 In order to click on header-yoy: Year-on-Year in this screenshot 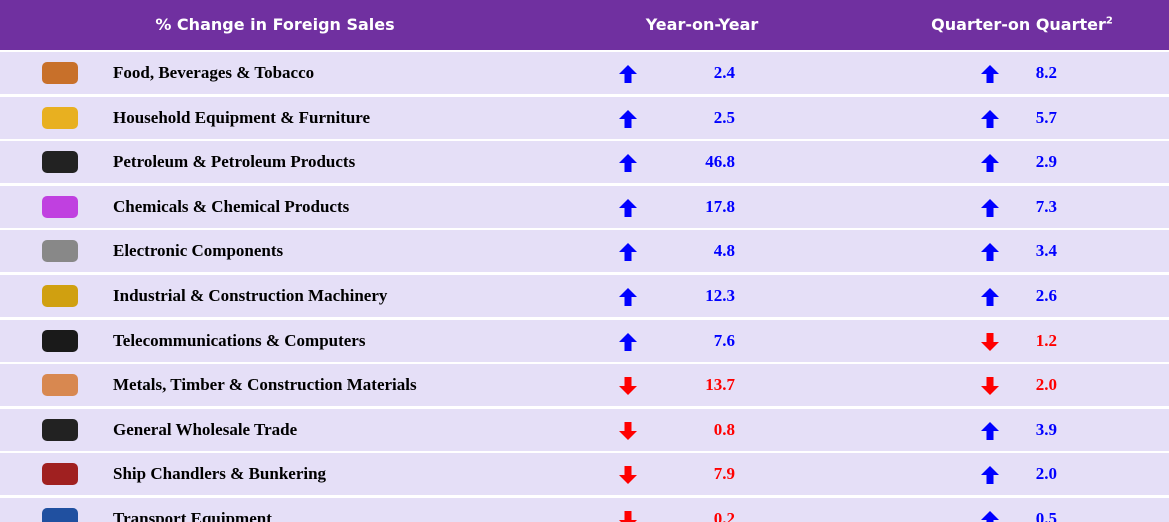, I will do `click(702, 24)`.